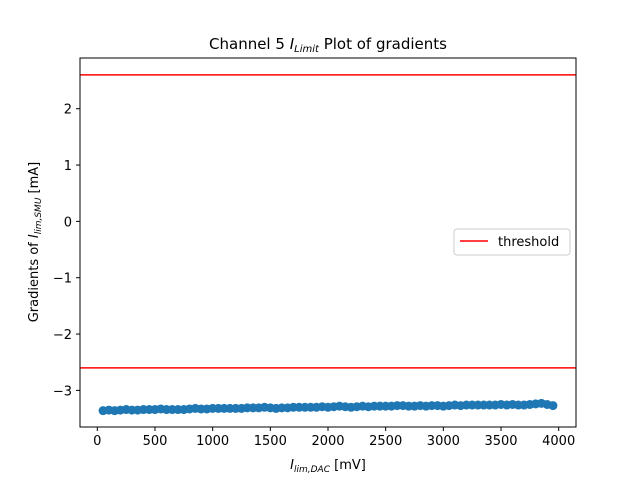 The height and width of the screenshot is (480, 640). I want to click on x-tick-label: 500, so click(155, 441).